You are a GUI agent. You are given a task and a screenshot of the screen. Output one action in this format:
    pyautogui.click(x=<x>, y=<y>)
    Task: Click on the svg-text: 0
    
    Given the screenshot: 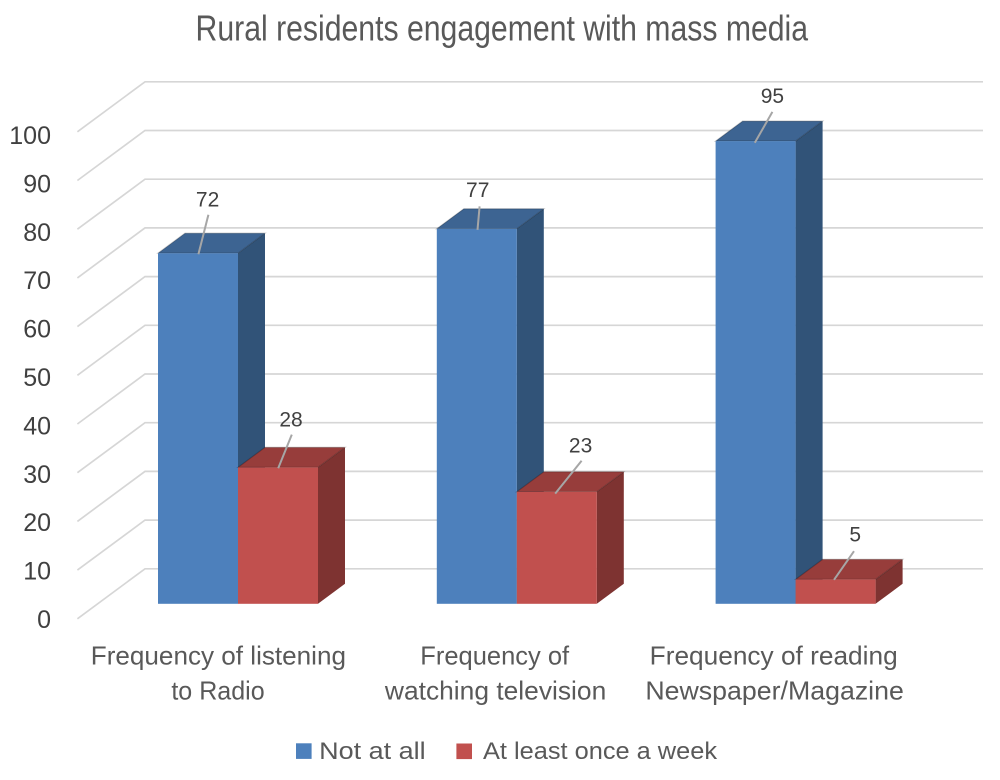 What is the action you would take?
    pyautogui.click(x=44, y=620)
    